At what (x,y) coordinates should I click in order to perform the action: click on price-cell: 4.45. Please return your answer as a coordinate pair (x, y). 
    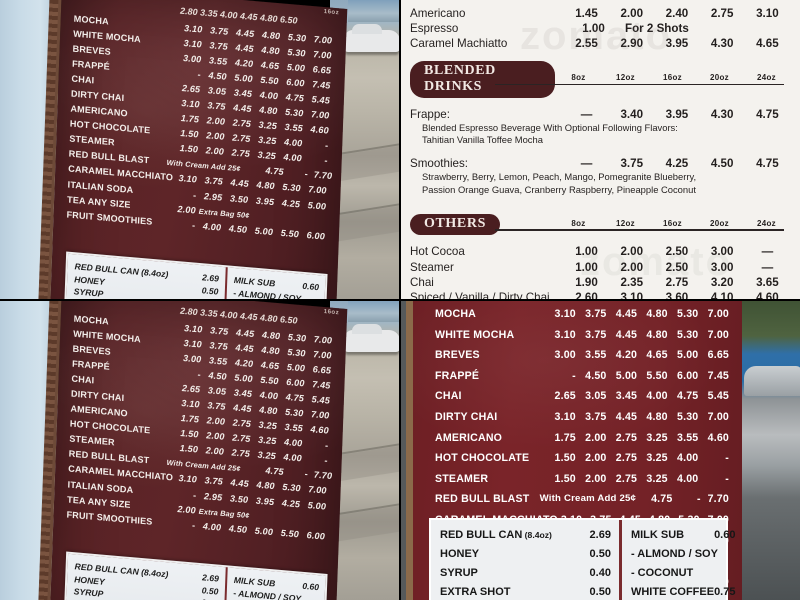
    Looking at the image, I should click on (626, 334).